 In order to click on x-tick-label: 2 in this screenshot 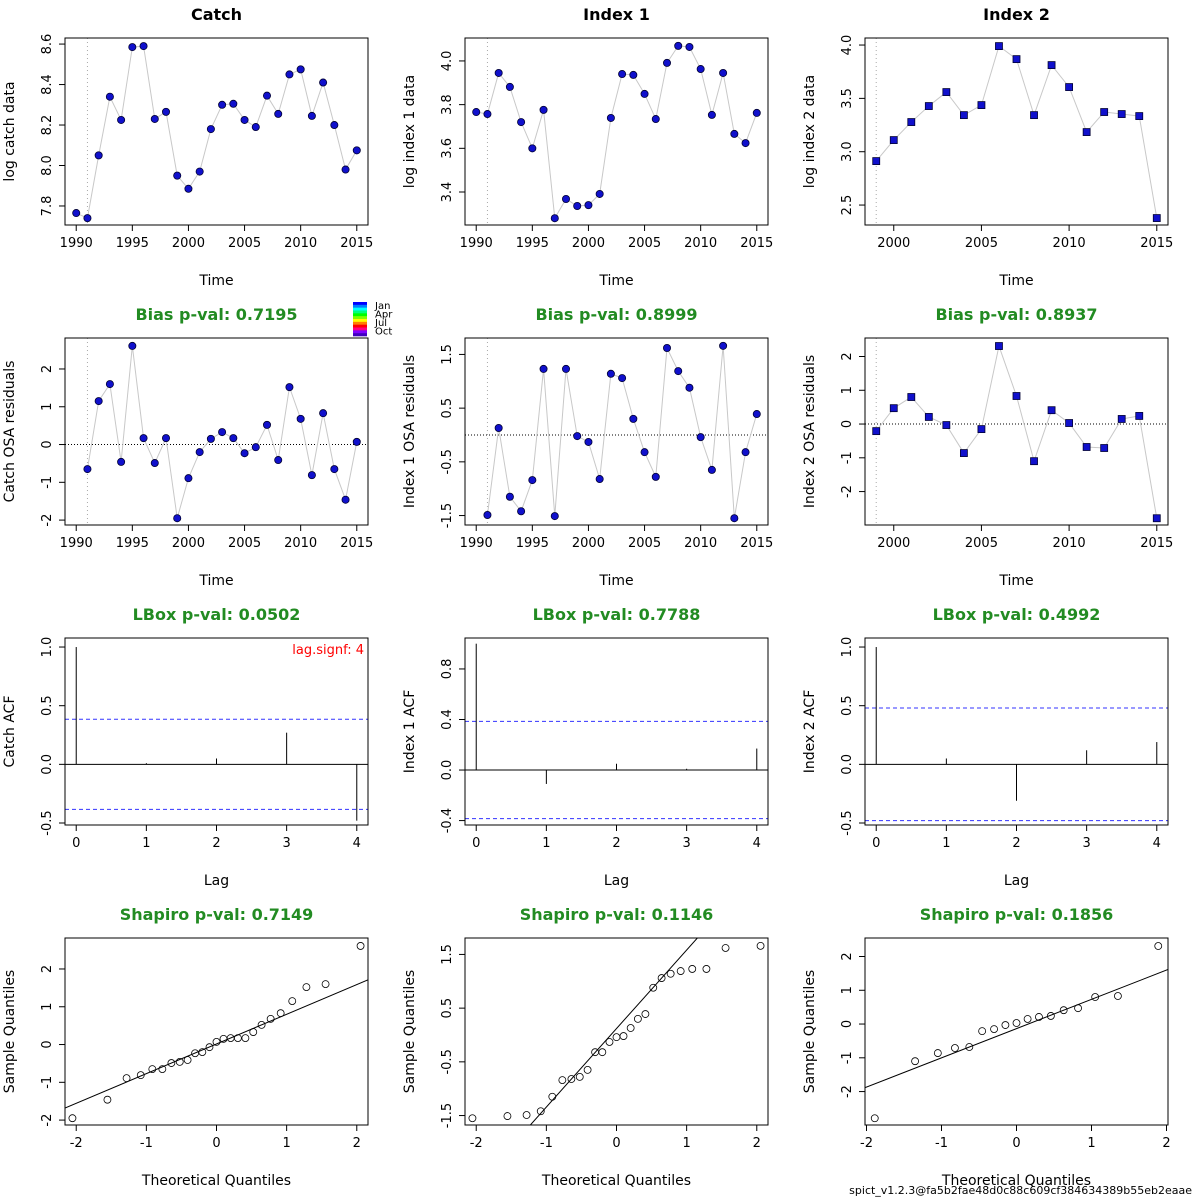, I will do `click(357, 1143)`.